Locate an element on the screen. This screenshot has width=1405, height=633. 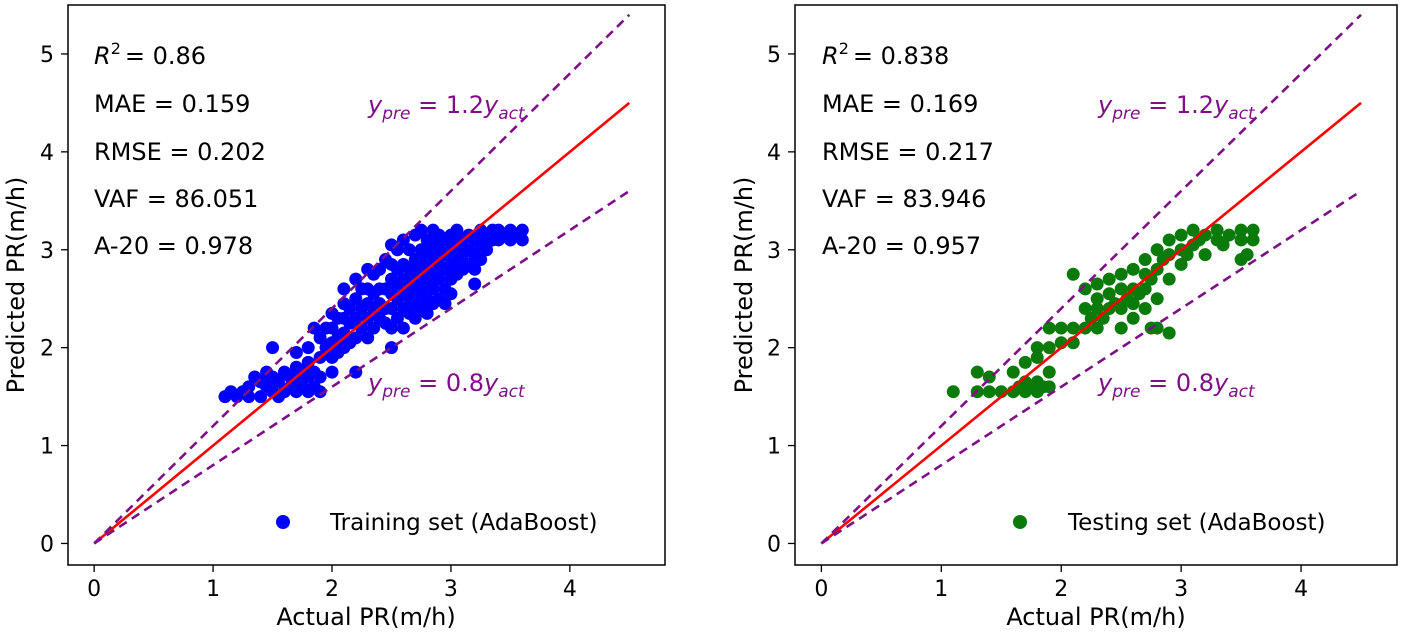
left-stat-rmse: RMSE = 0.202 is located at coordinates (180, 152).